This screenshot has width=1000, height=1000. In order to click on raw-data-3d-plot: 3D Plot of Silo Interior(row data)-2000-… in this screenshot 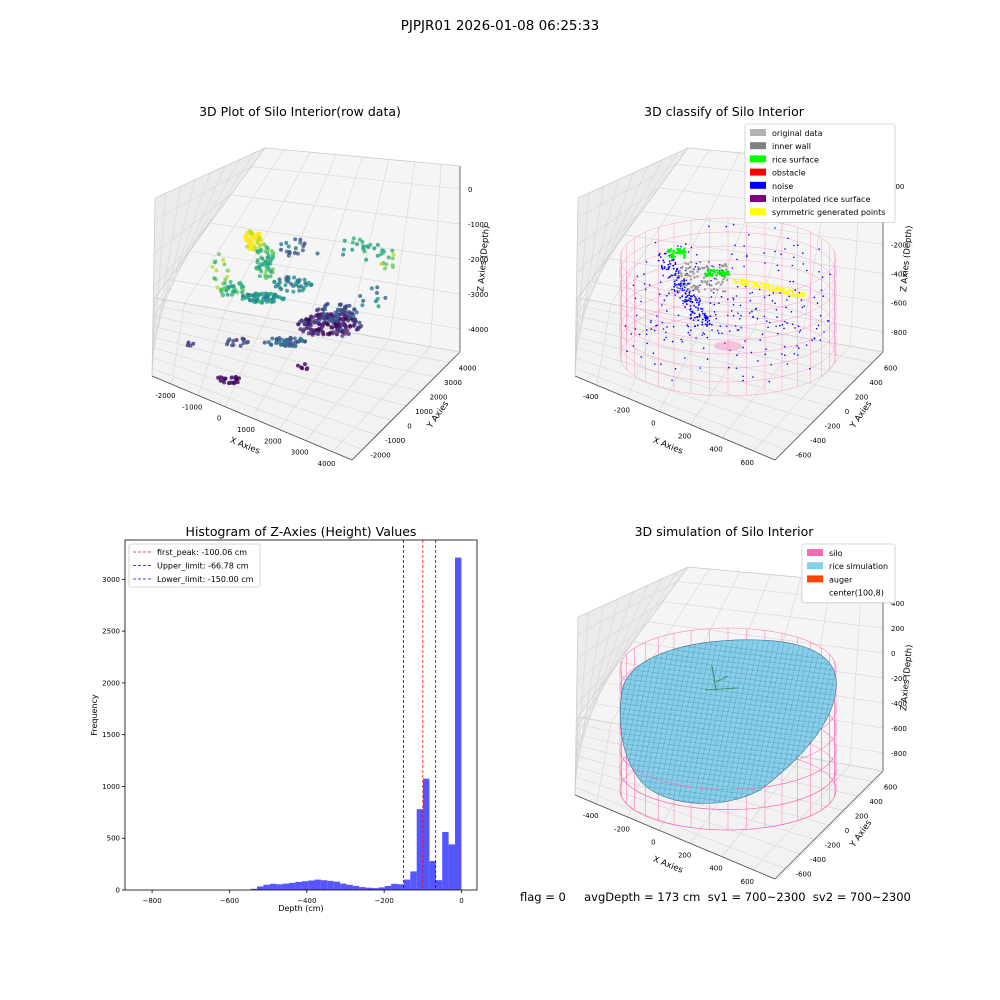, I will do `click(321, 286)`.